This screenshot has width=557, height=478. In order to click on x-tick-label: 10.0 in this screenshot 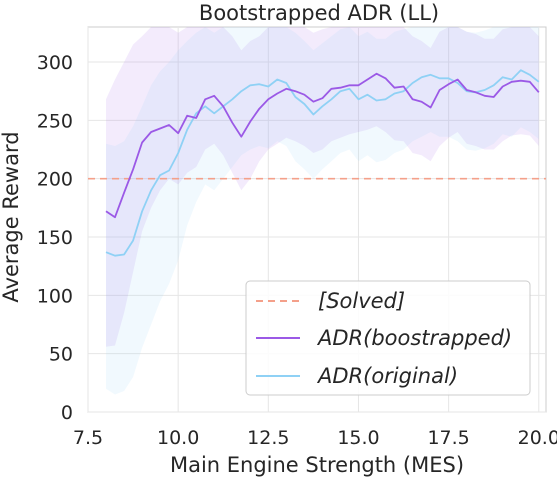, I will do `click(178, 438)`.